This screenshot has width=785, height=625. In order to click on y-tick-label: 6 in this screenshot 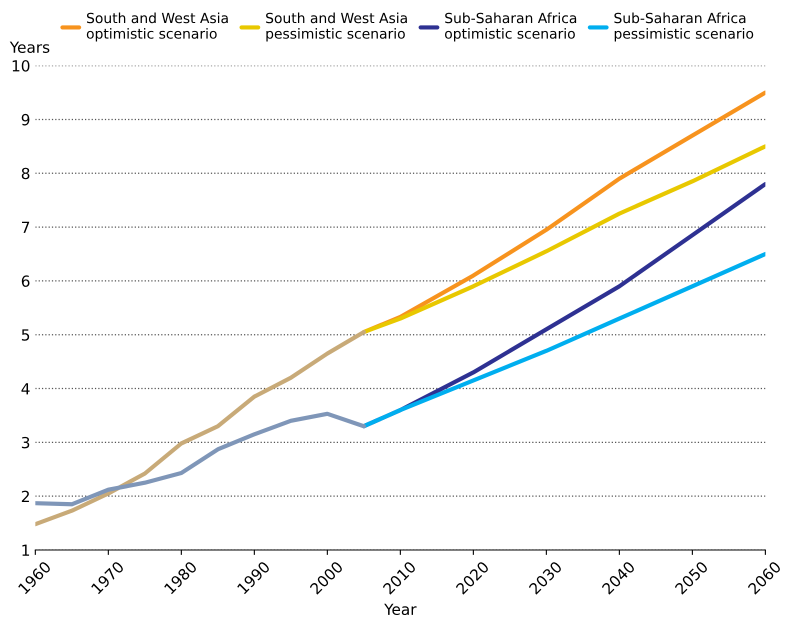, I will do `click(26, 281)`.